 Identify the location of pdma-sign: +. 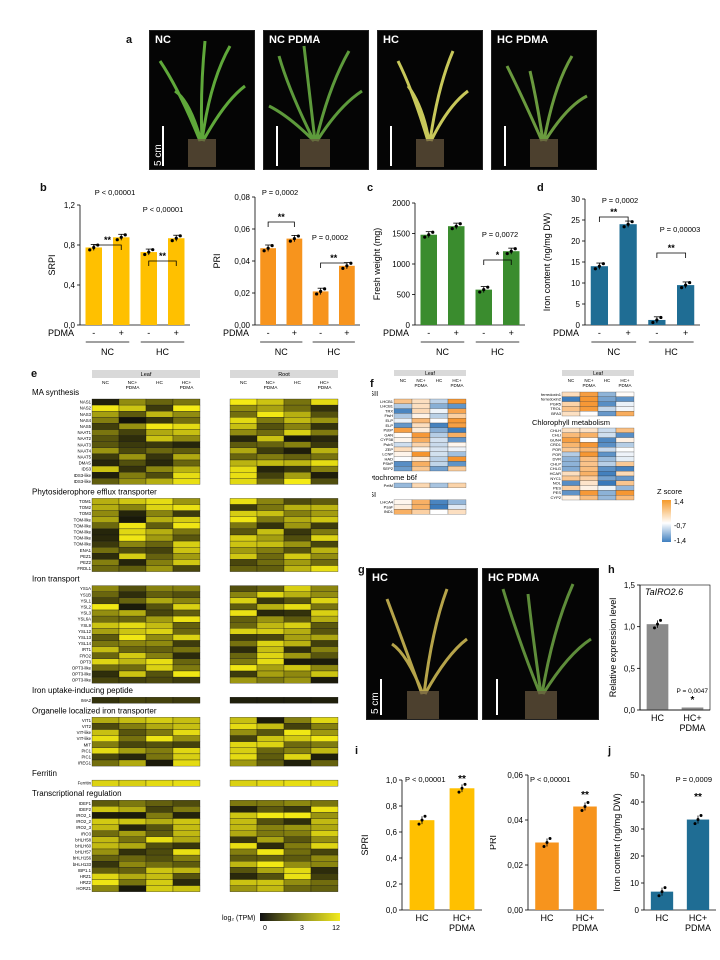
(346, 333).